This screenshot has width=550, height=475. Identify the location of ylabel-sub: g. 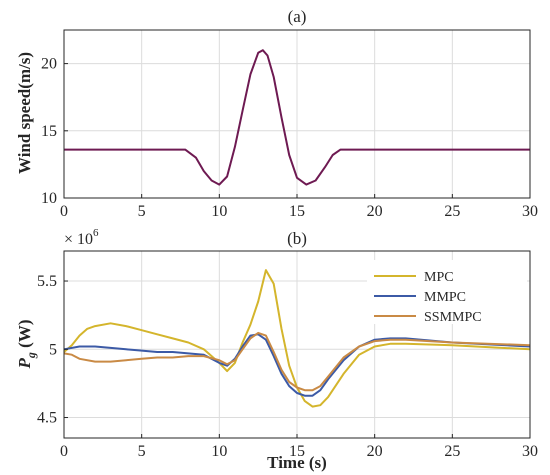
(31, 355).